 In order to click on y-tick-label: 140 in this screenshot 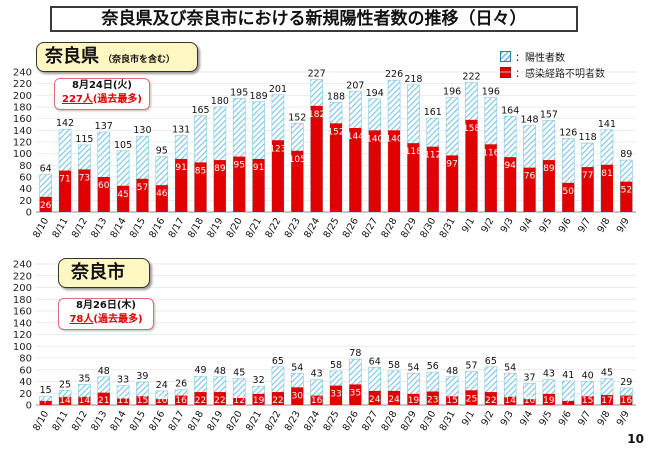, I will do `click(22, 323)`.